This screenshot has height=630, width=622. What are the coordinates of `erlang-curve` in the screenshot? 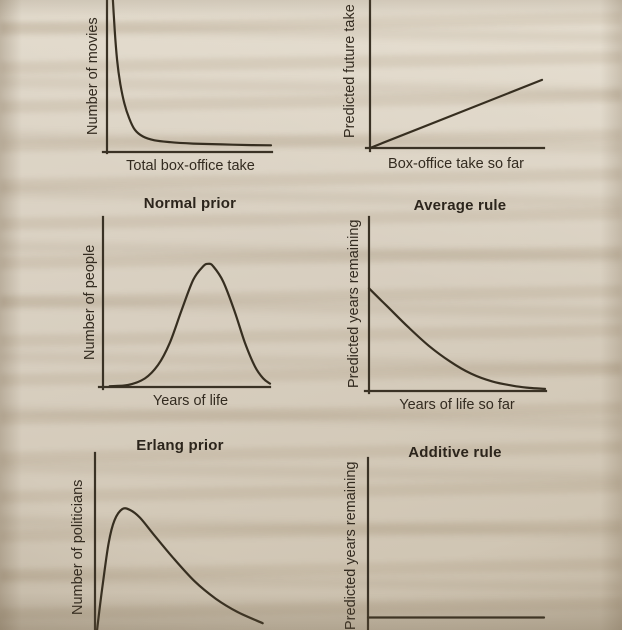 It's located at (179, 568).